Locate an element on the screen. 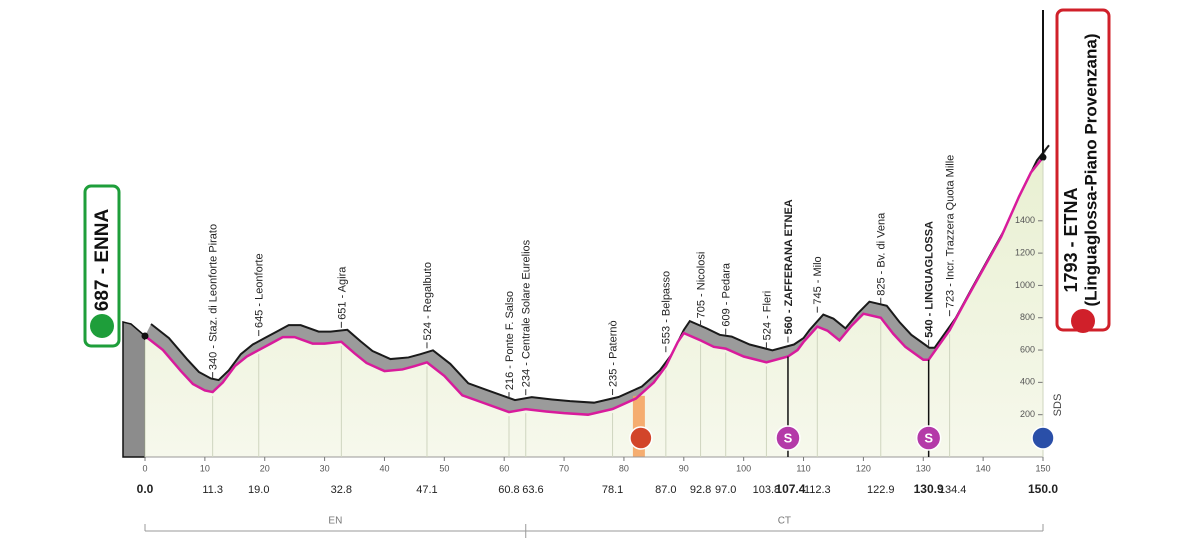  km-label: 87.0 is located at coordinates (665, 490).